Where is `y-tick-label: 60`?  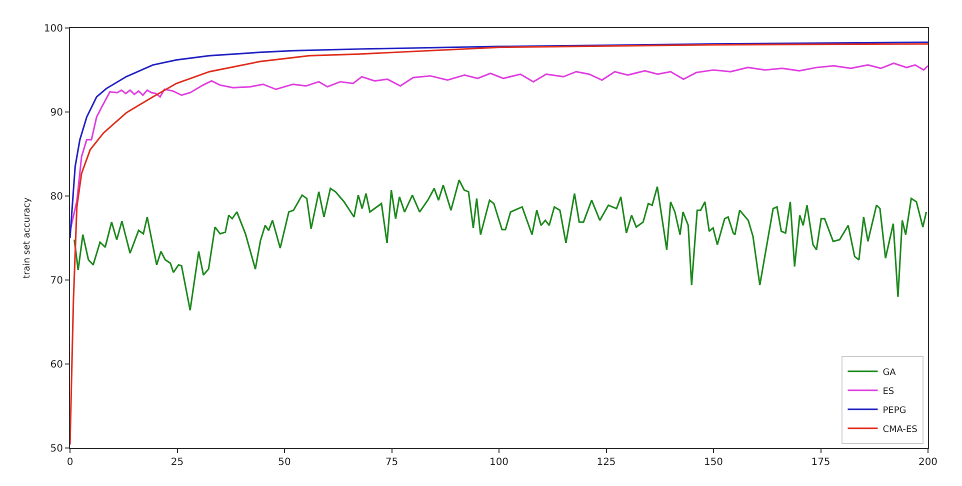
y-tick-label: 60 is located at coordinates (56, 365).